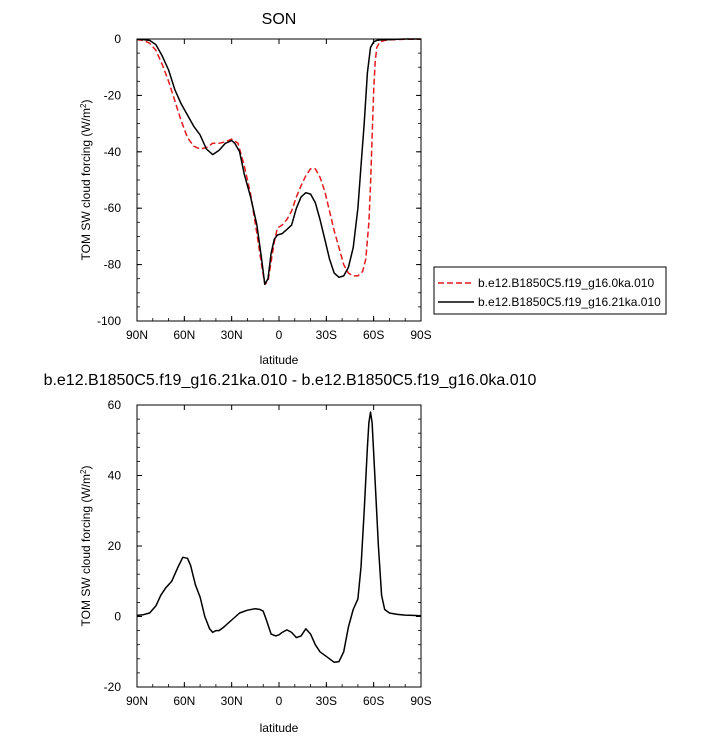 Image resolution: width=715 pixels, height=741 pixels. I want to click on top-y-tick-label: -60, so click(113, 208).